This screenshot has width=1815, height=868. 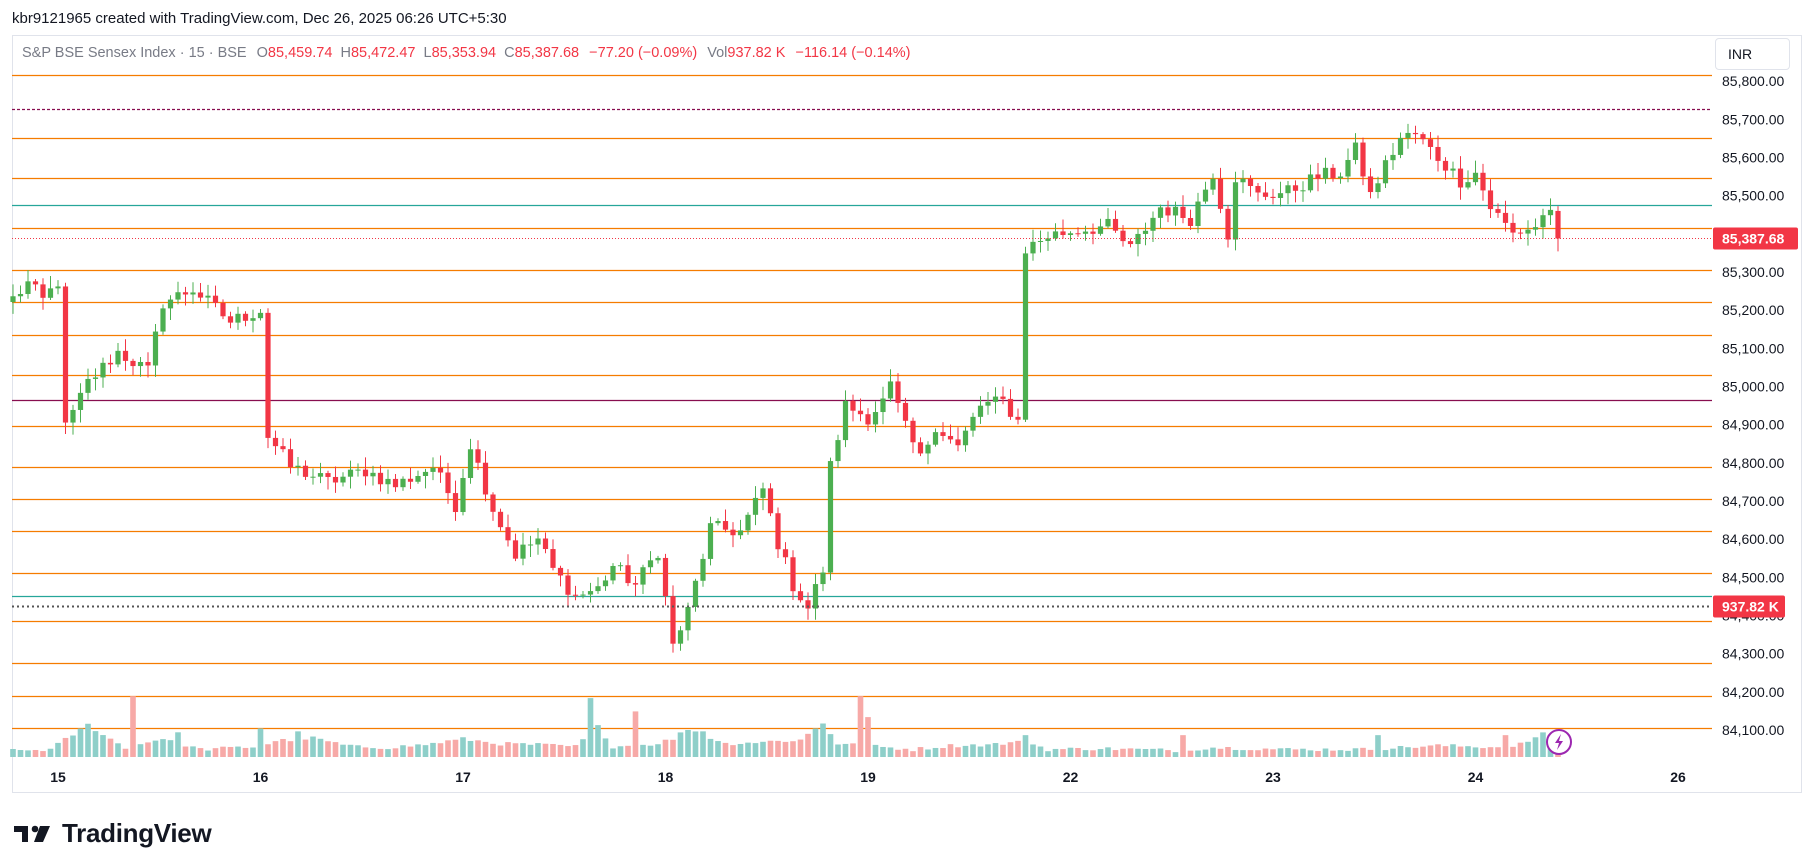 What do you see at coordinates (1753, 463) in the screenshot?
I see `y-tick-label: 84,800.00` at bounding box center [1753, 463].